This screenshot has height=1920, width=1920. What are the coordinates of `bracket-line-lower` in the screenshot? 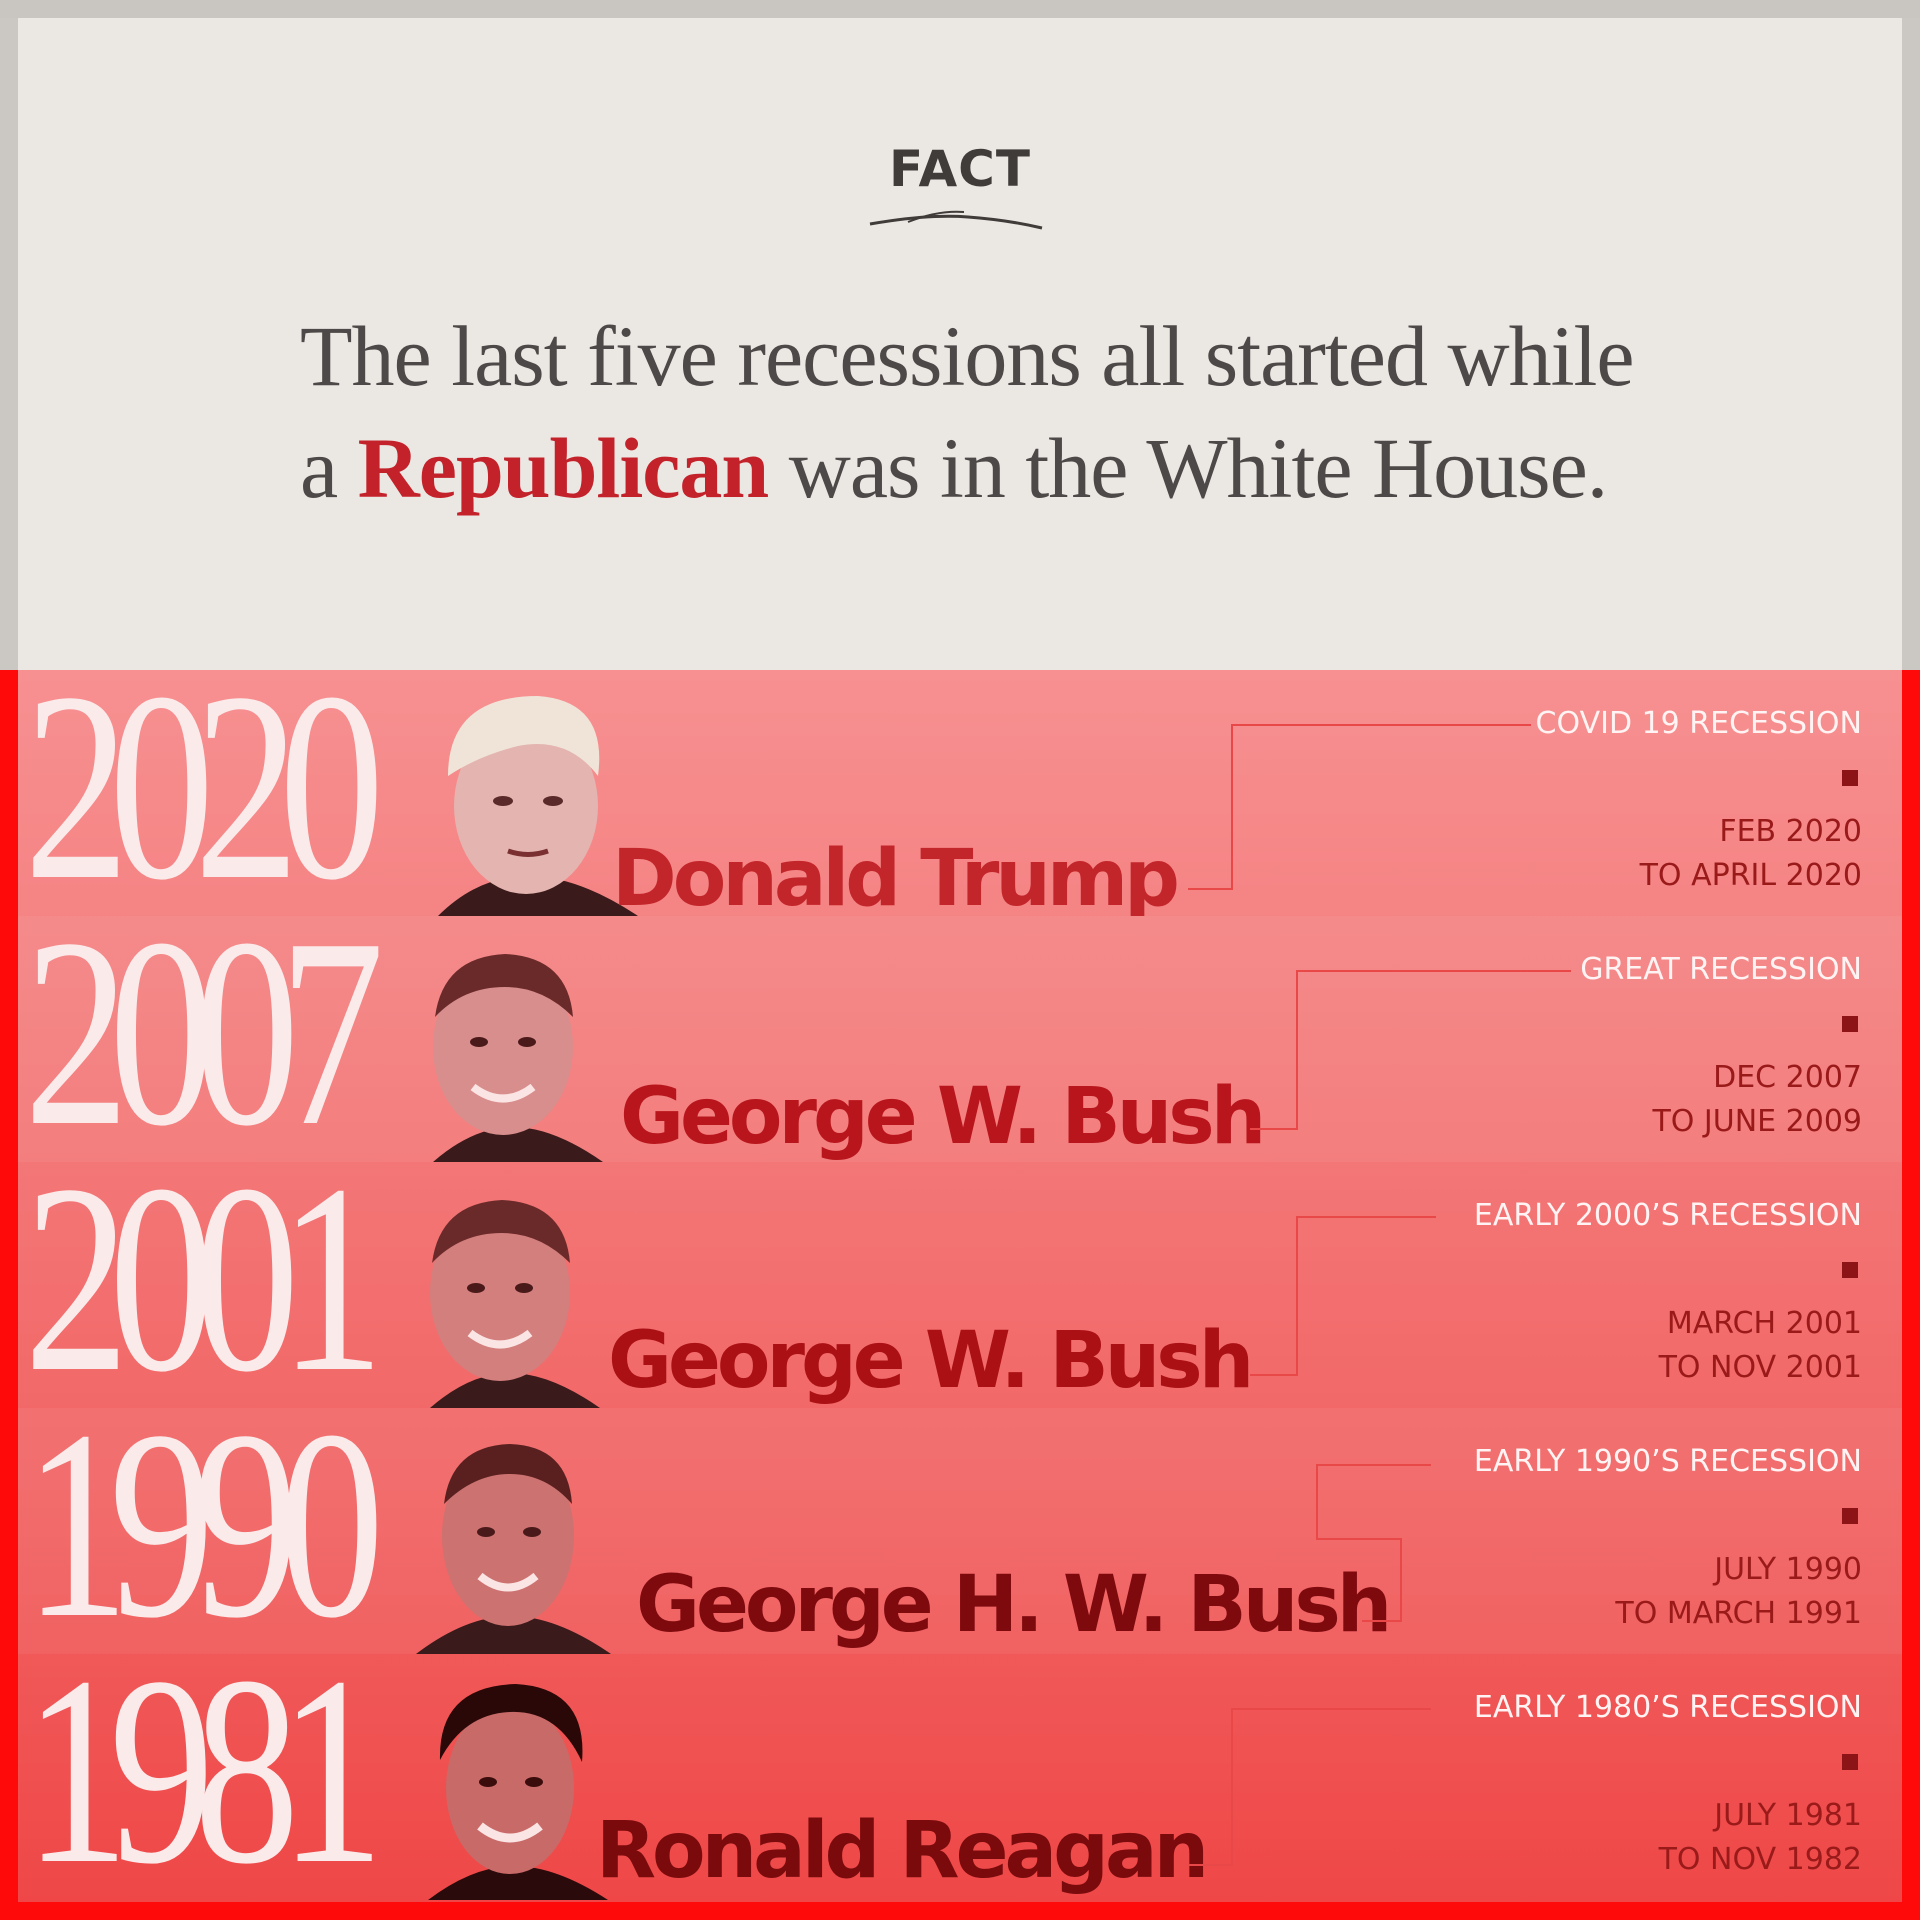 It's located at (1401, 1580).